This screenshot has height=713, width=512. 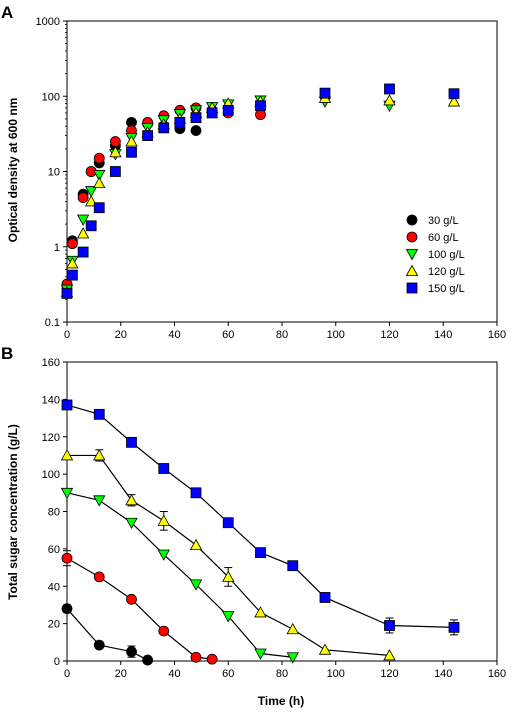 What do you see at coordinates (51, 97) in the screenshot?
I see `panel-a-y-tick-label: 100` at bounding box center [51, 97].